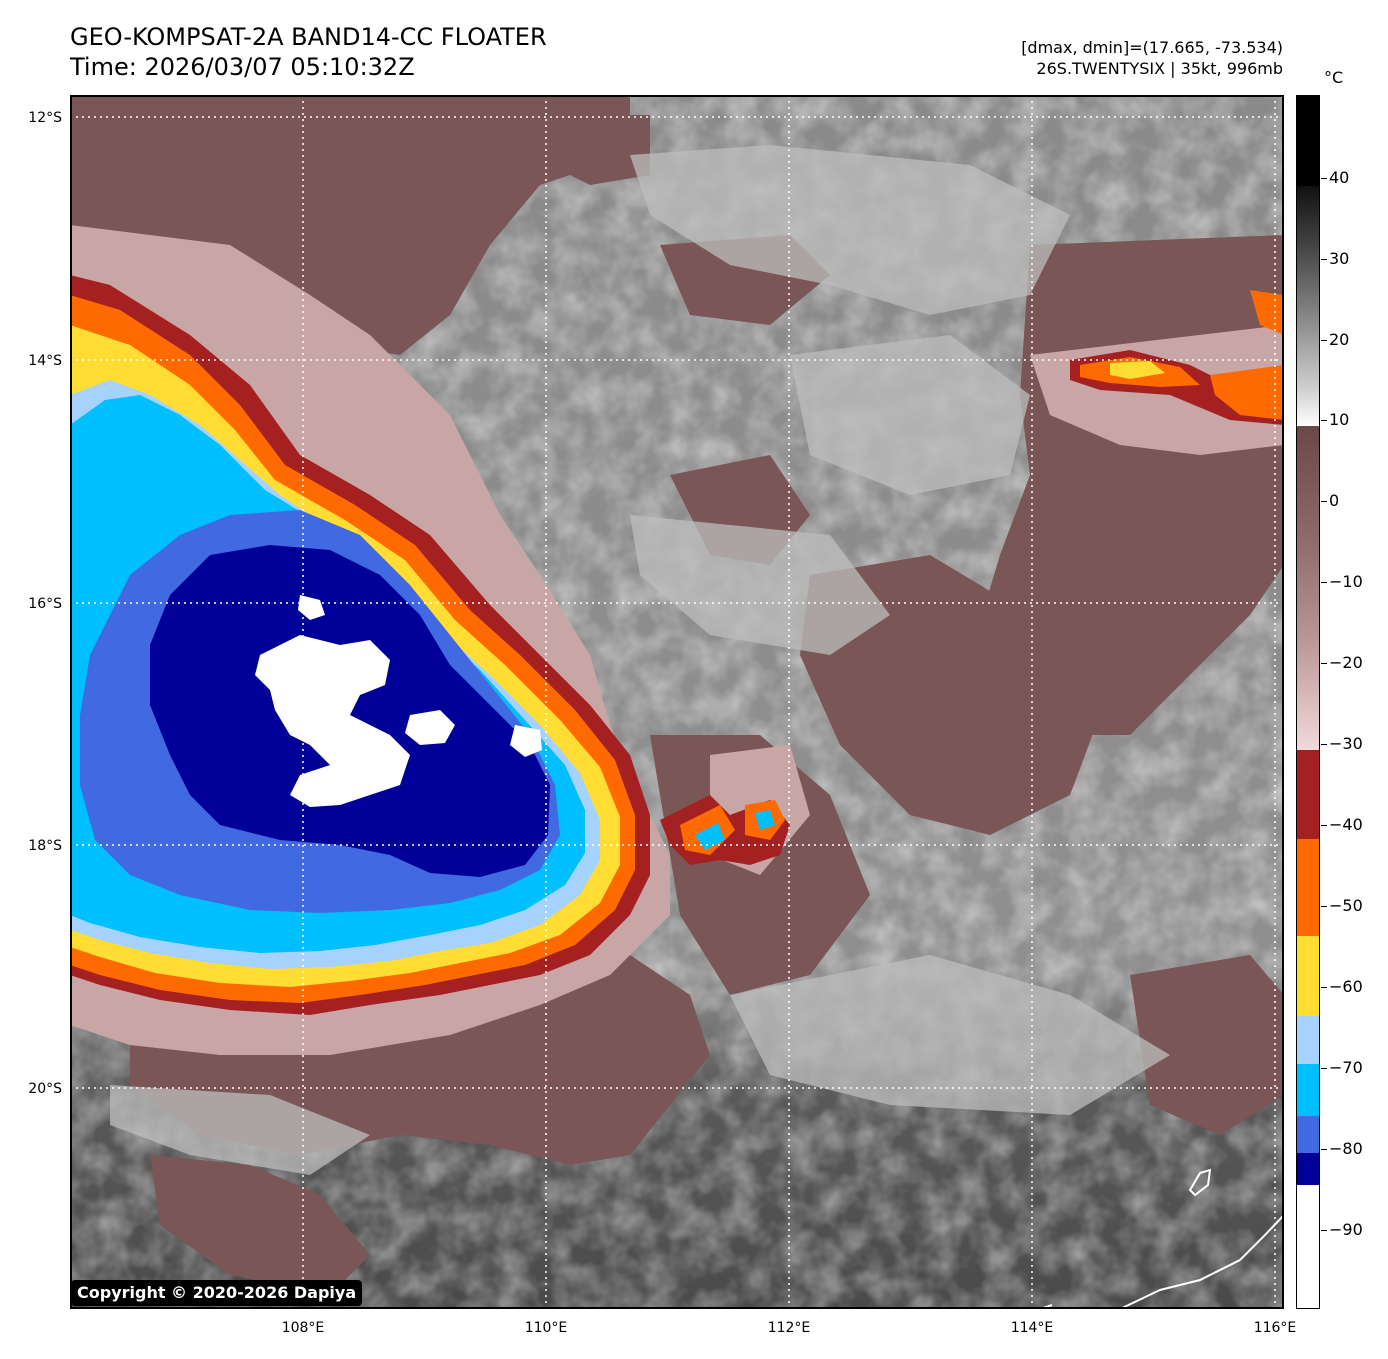 The width and height of the screenshot is (1388, 1359). Describe the element at coordinates (1308, 1169) in the screenshot. I see `colorbar-seg-navy` at that location.